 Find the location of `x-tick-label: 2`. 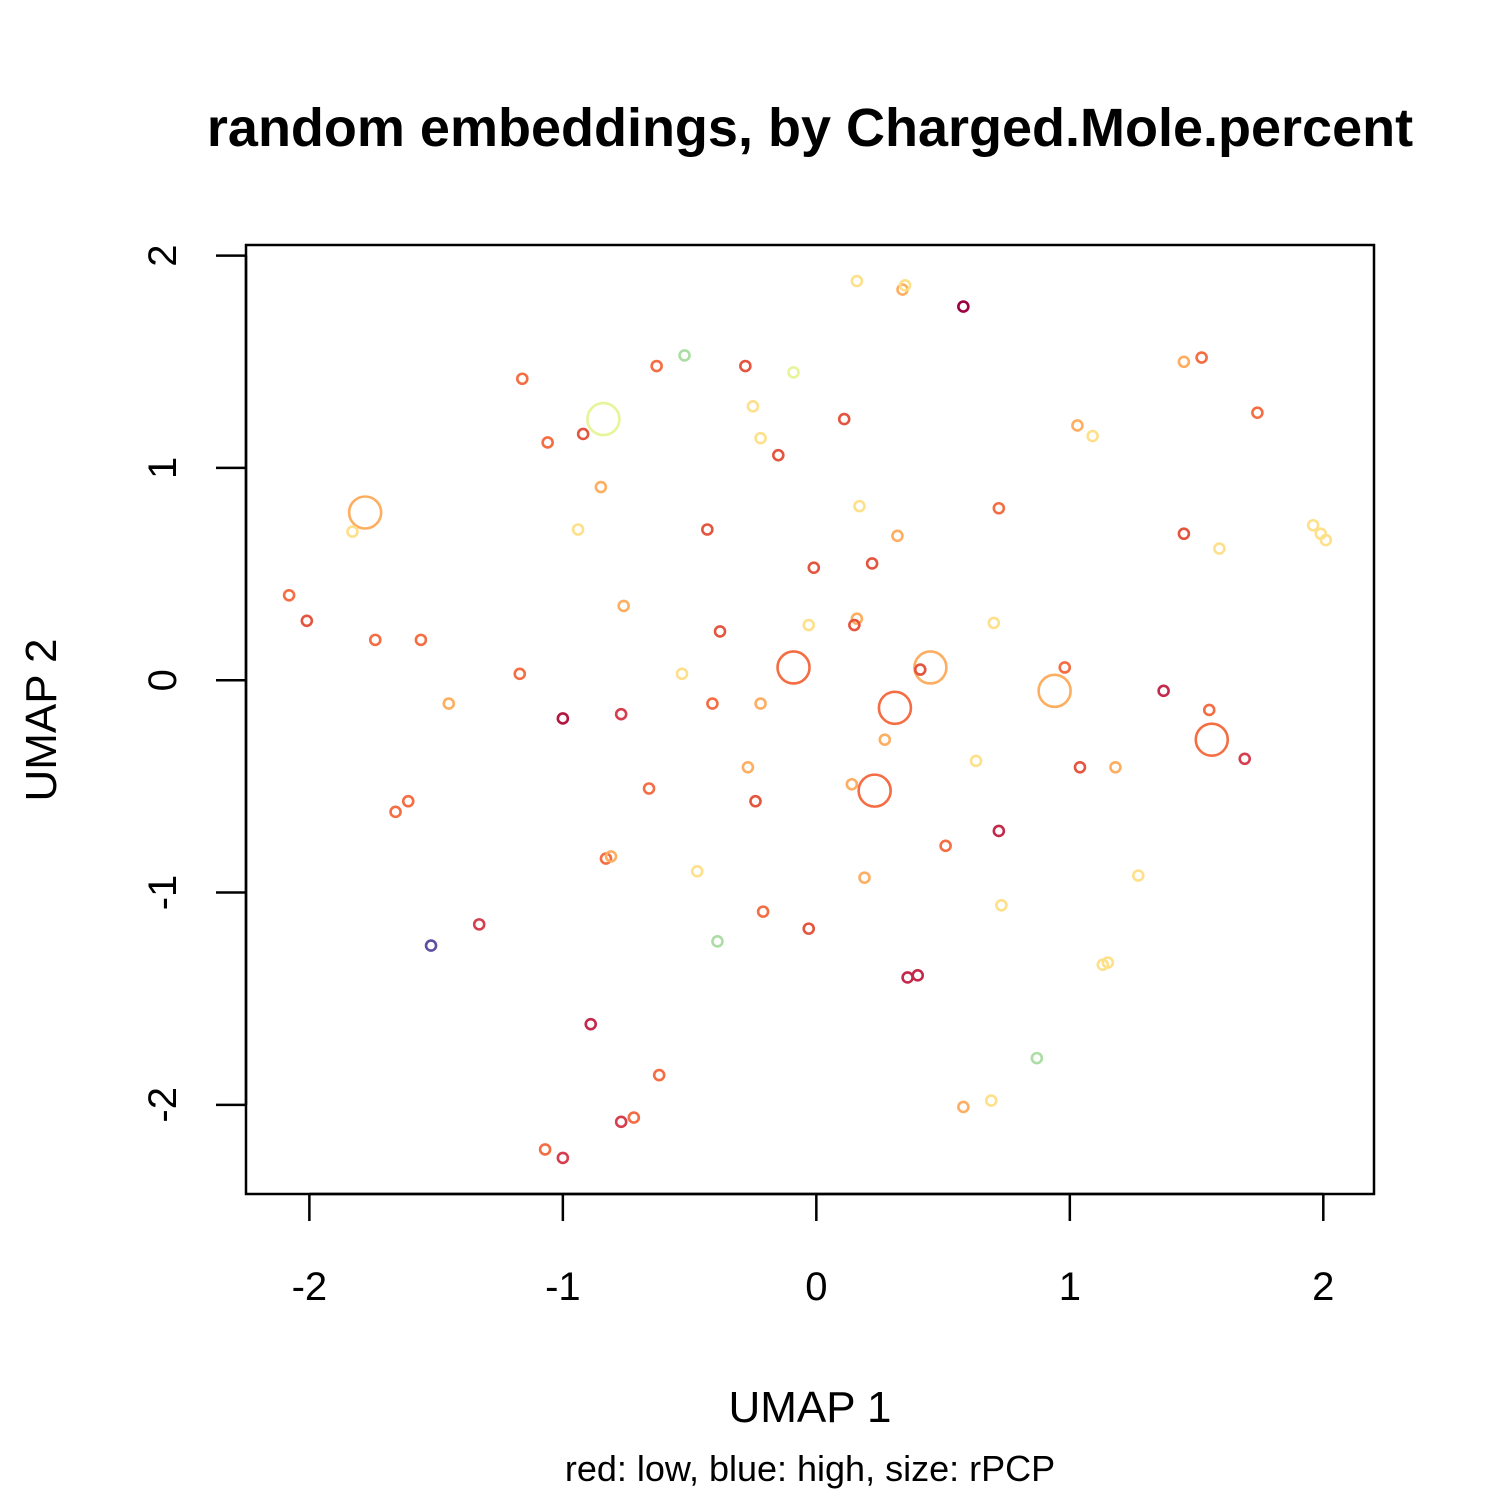

x-tick-label: 2 is located at coordinates (1323, 1287).